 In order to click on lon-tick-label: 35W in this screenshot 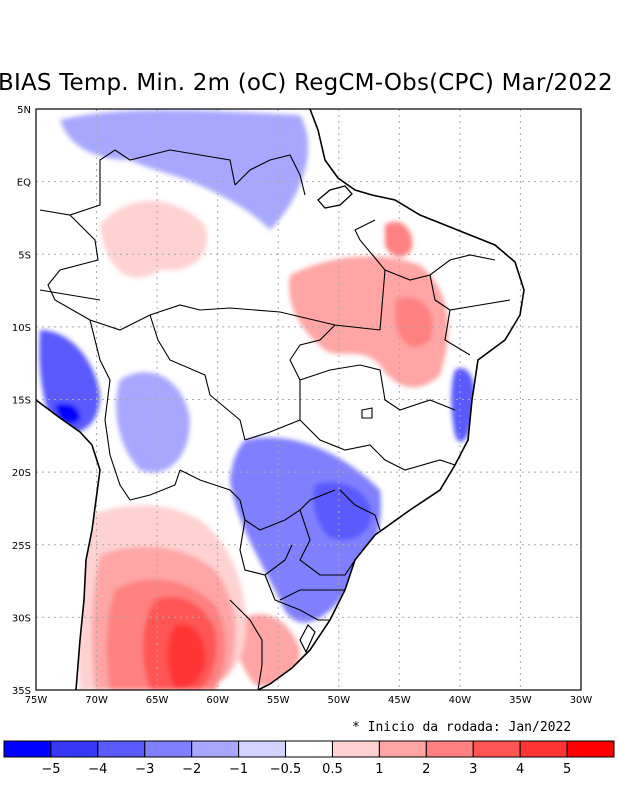, I will do `click(520, 700)`.